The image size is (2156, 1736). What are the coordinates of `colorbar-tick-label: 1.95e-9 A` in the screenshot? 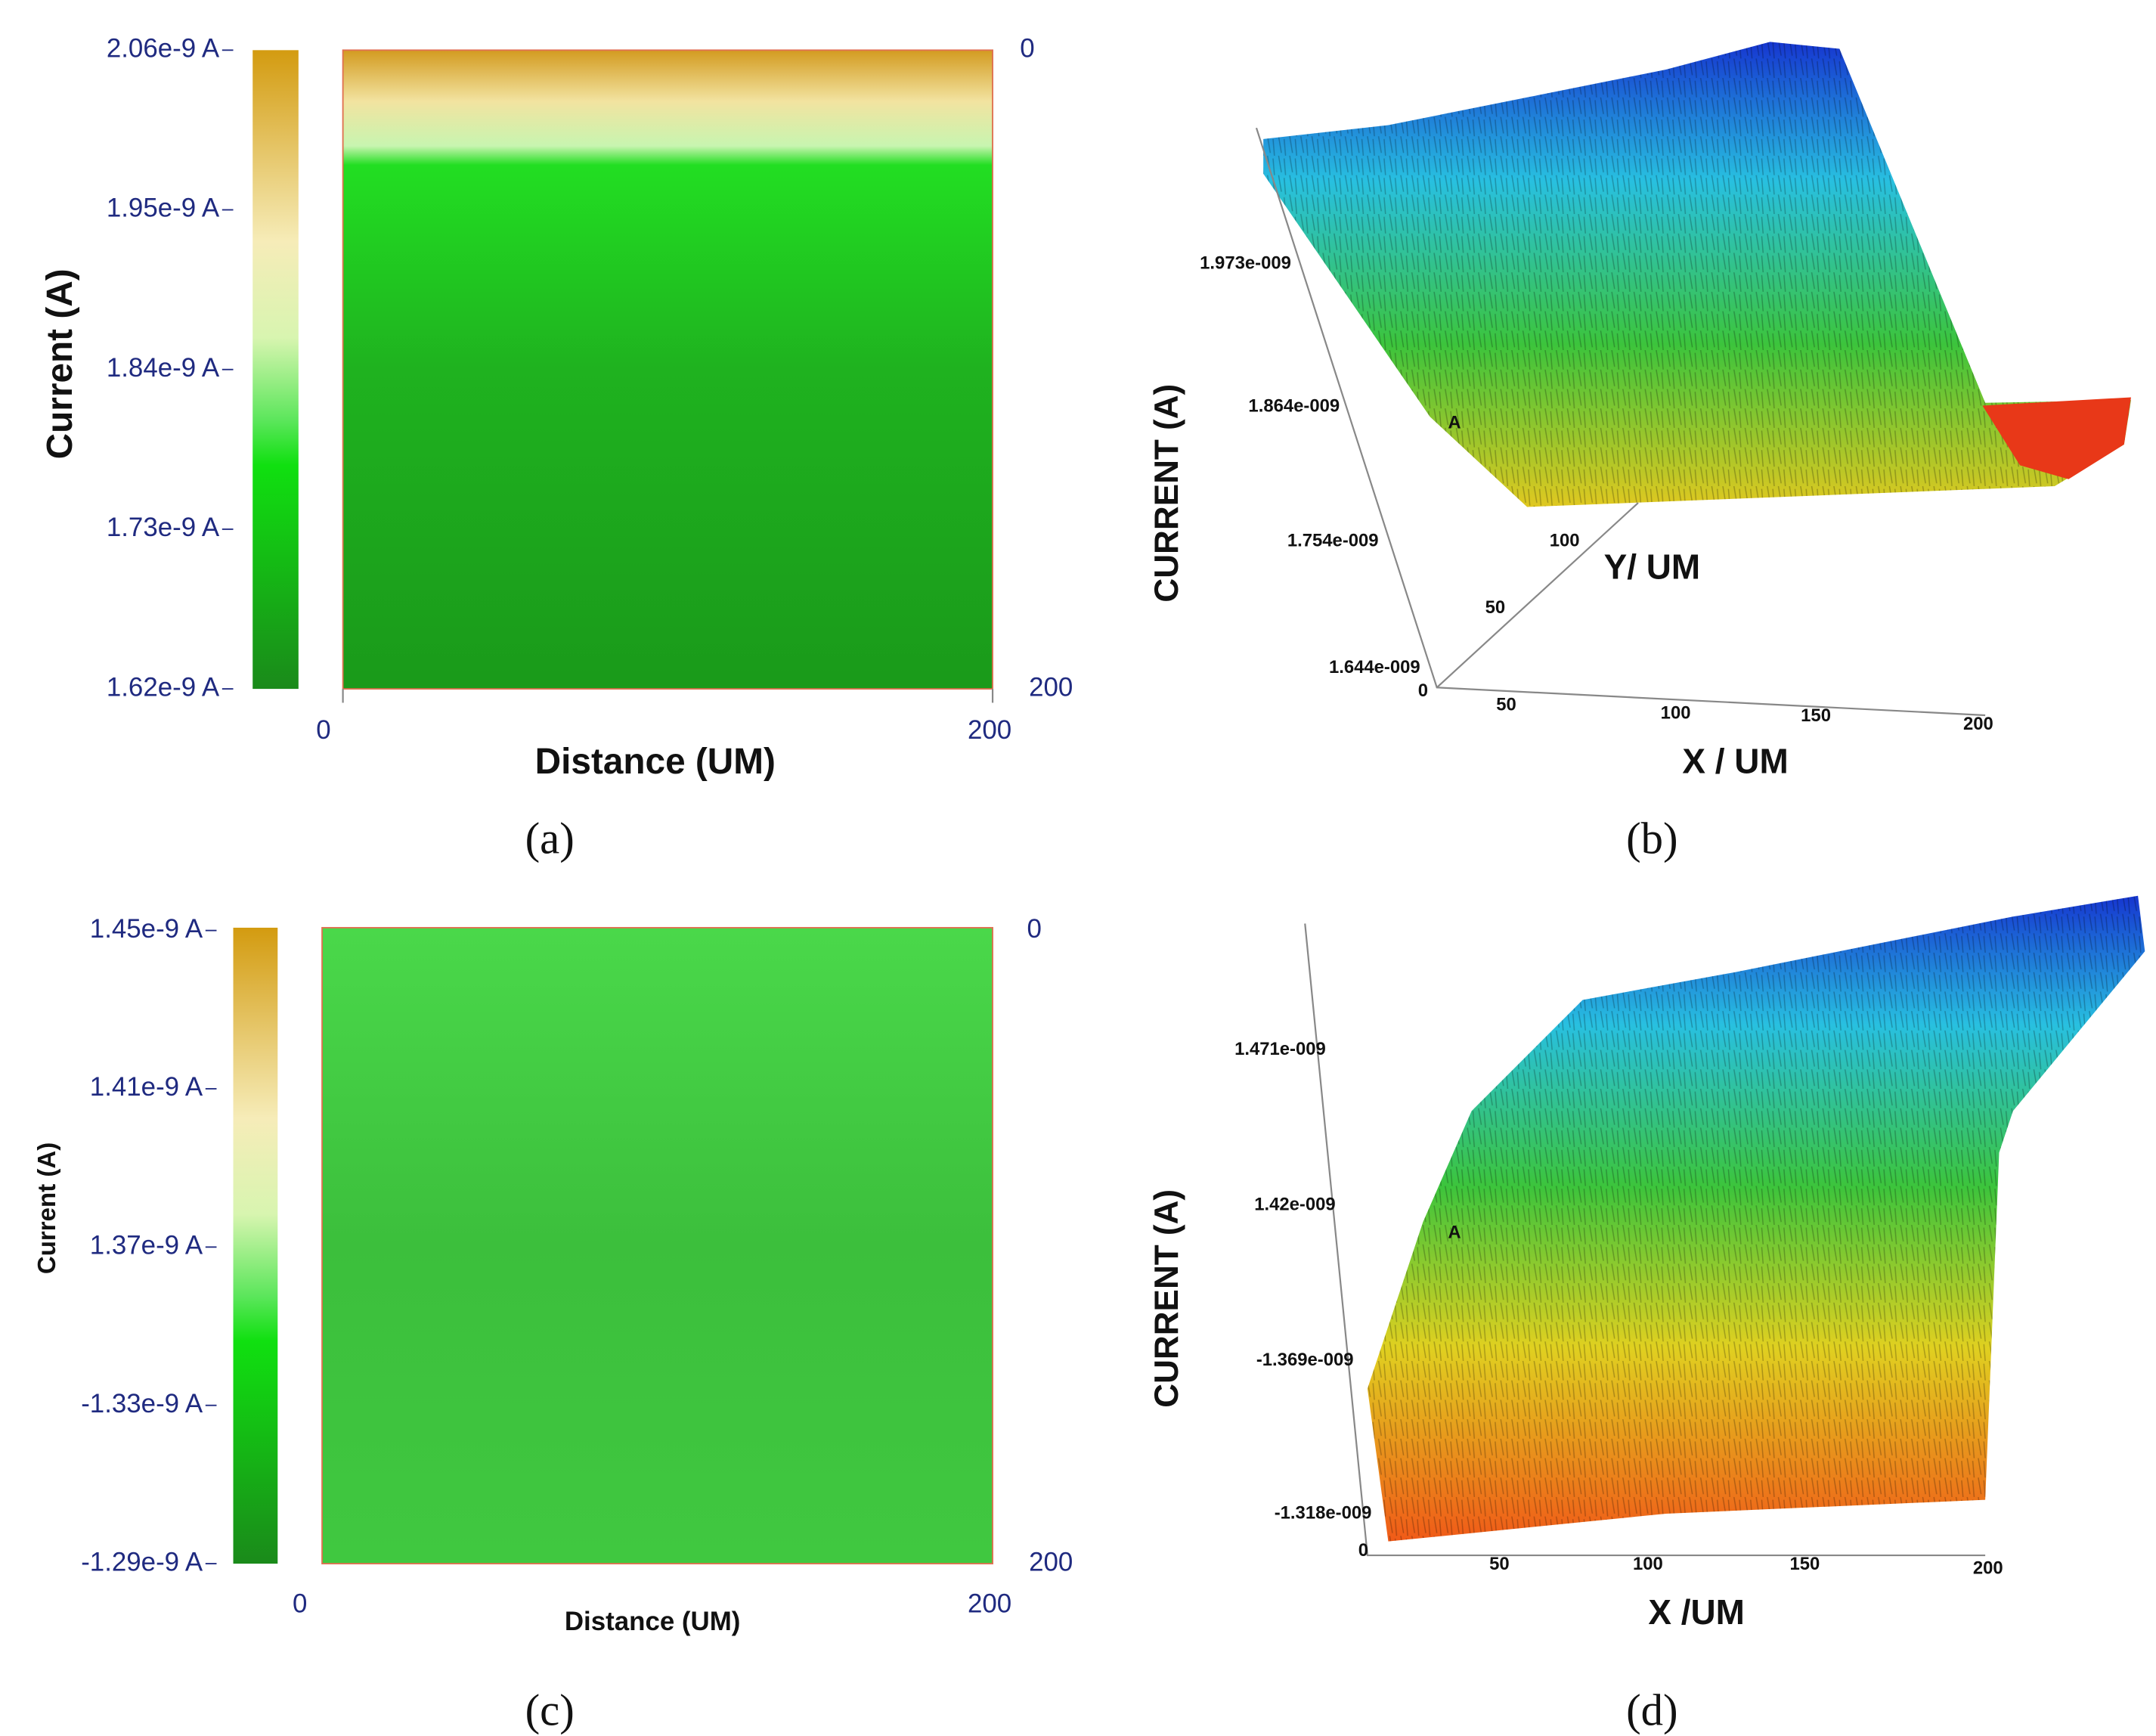 It's located at (163, 208).